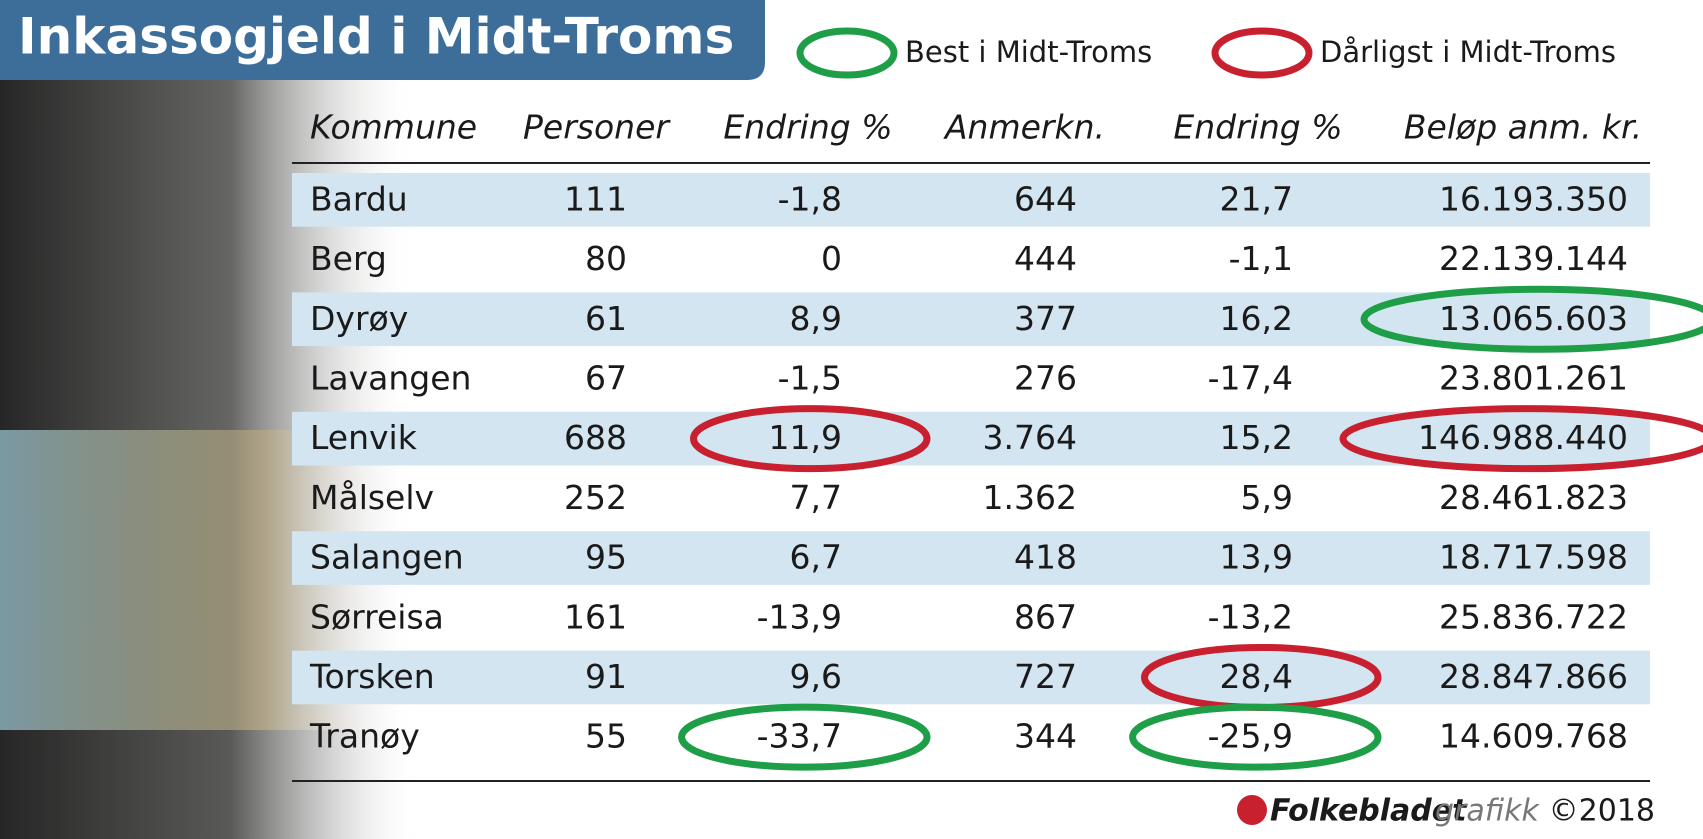 Image resolution: width=1703 pixels, height=839 pixels. I want to click on table-cell: Berg, so click(348, 258).